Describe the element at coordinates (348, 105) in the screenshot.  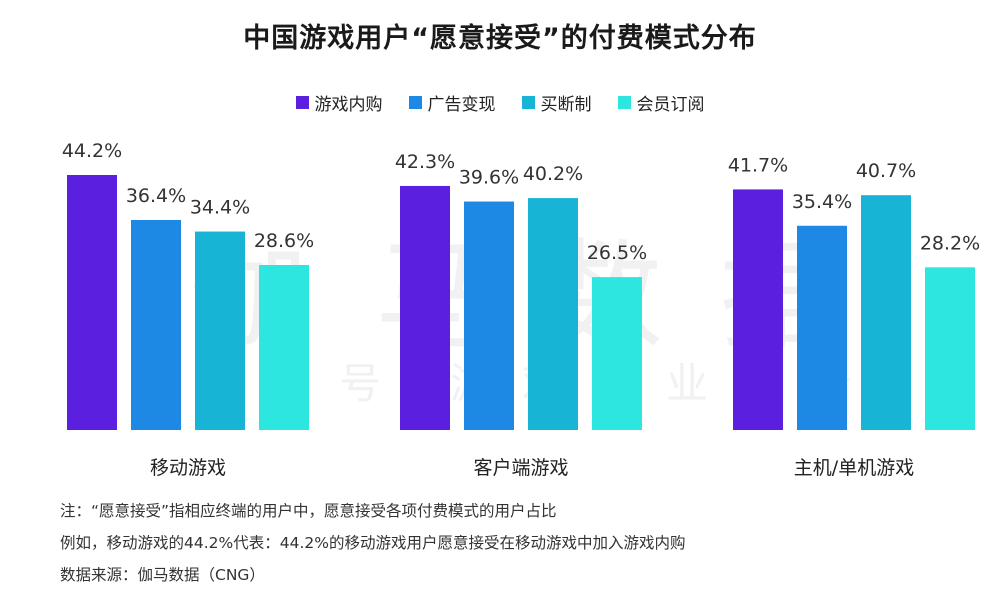
I see `legend-label: 游戏内购` at that location.